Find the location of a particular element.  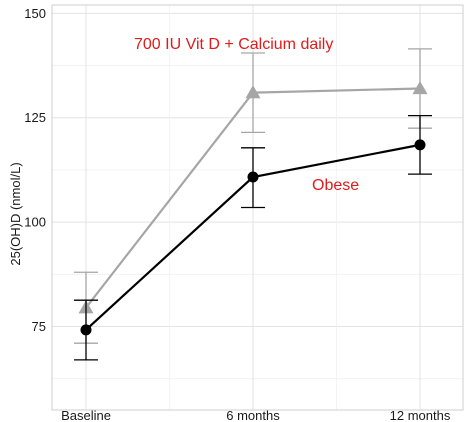

y-tick-label: 75 is located at coordinates (39, 326).